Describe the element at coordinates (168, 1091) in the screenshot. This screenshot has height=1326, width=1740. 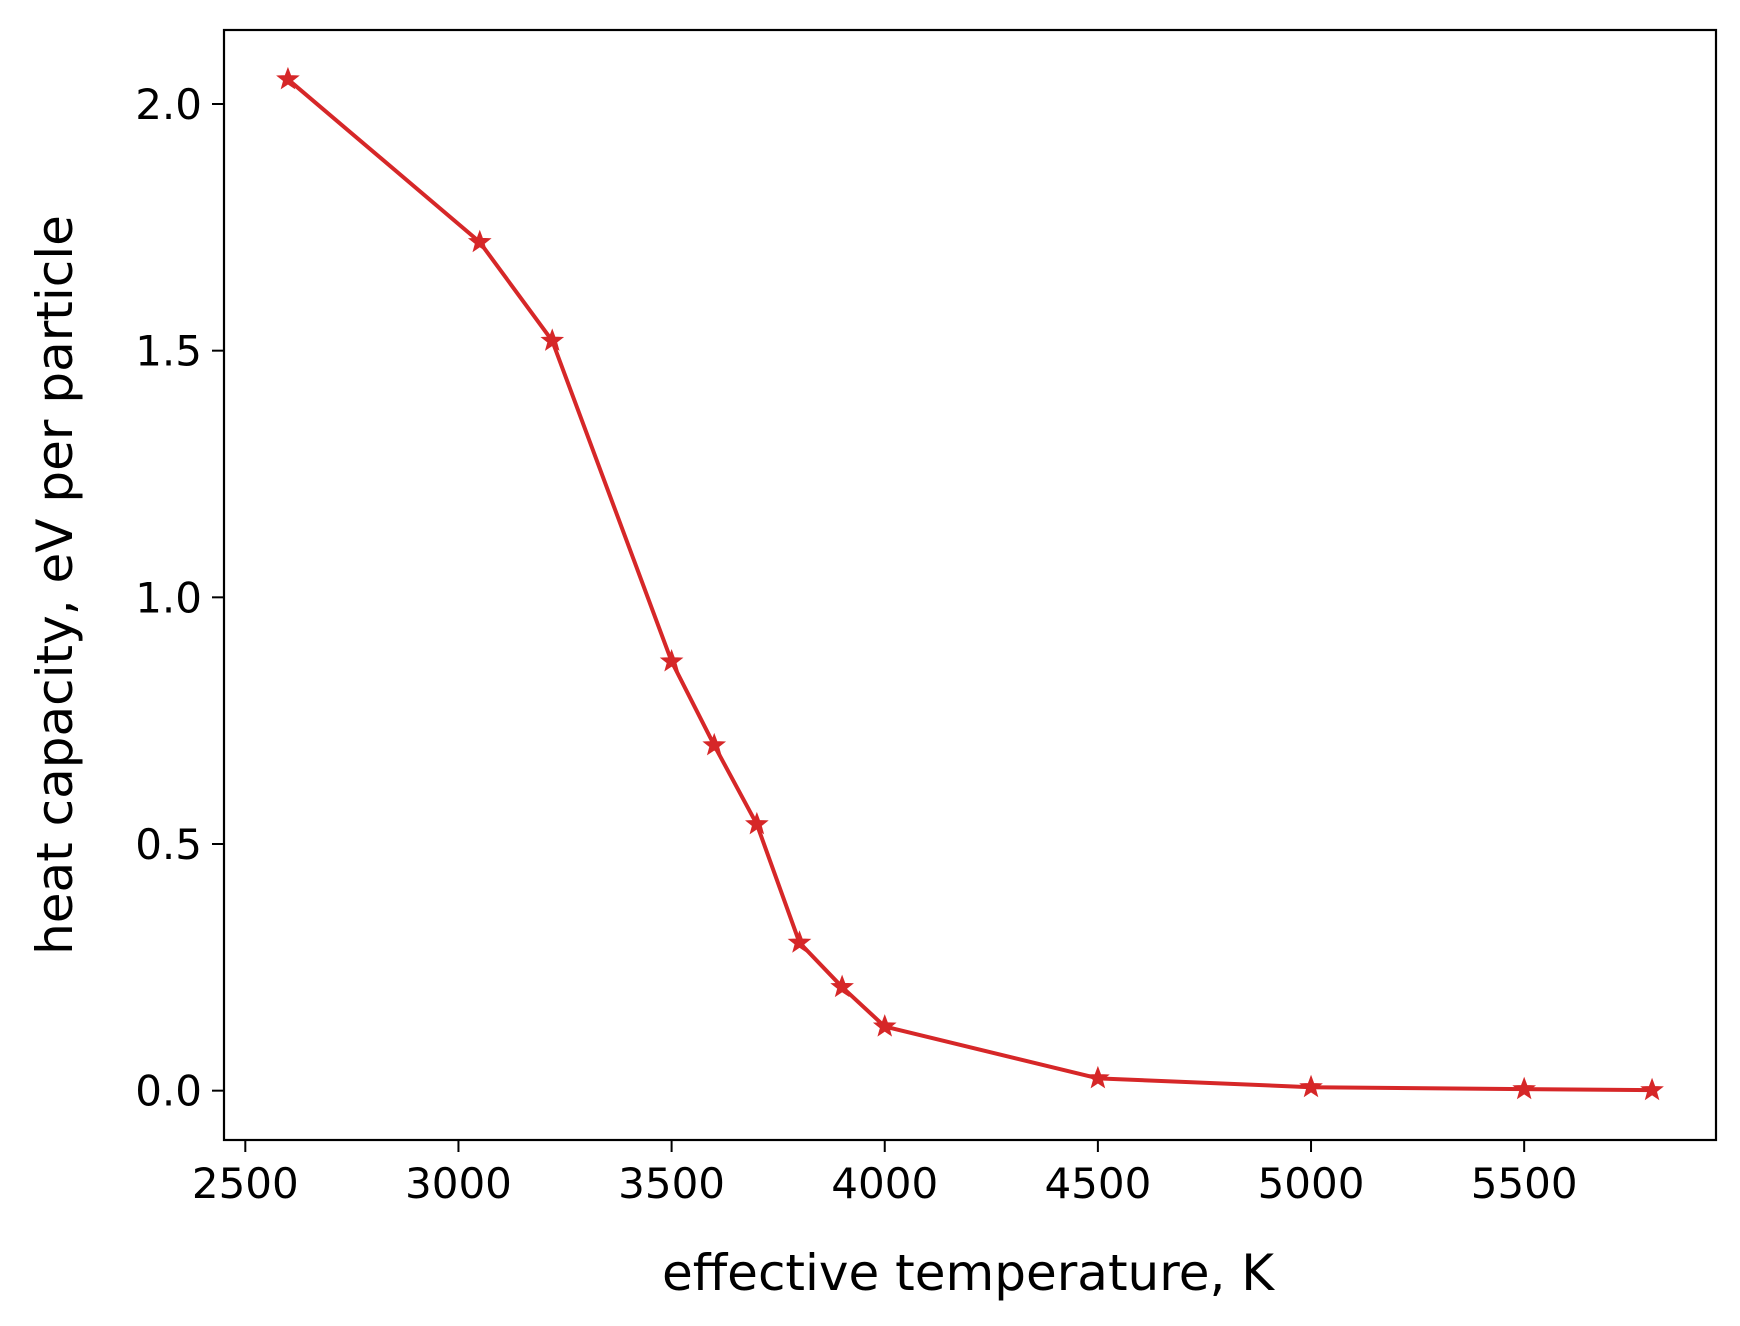
I see `y-tick-label: 0.0` at that location.